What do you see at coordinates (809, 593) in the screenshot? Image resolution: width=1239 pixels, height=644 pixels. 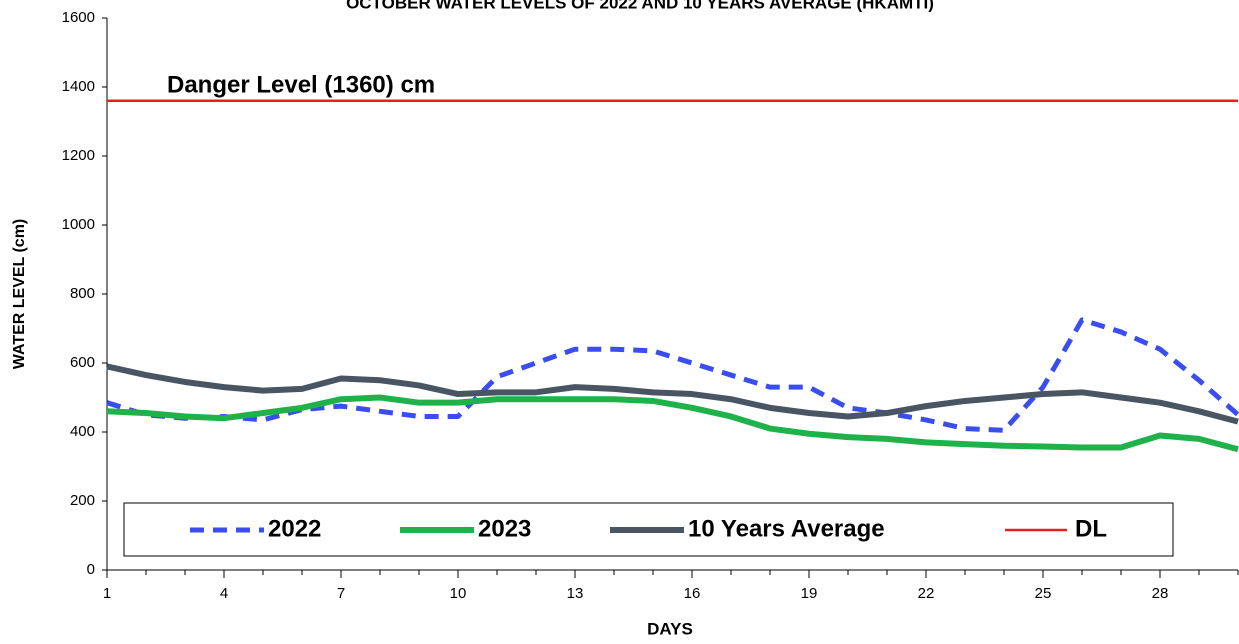 I see `x-tick-label: 19` at bounding box center [809, 593].